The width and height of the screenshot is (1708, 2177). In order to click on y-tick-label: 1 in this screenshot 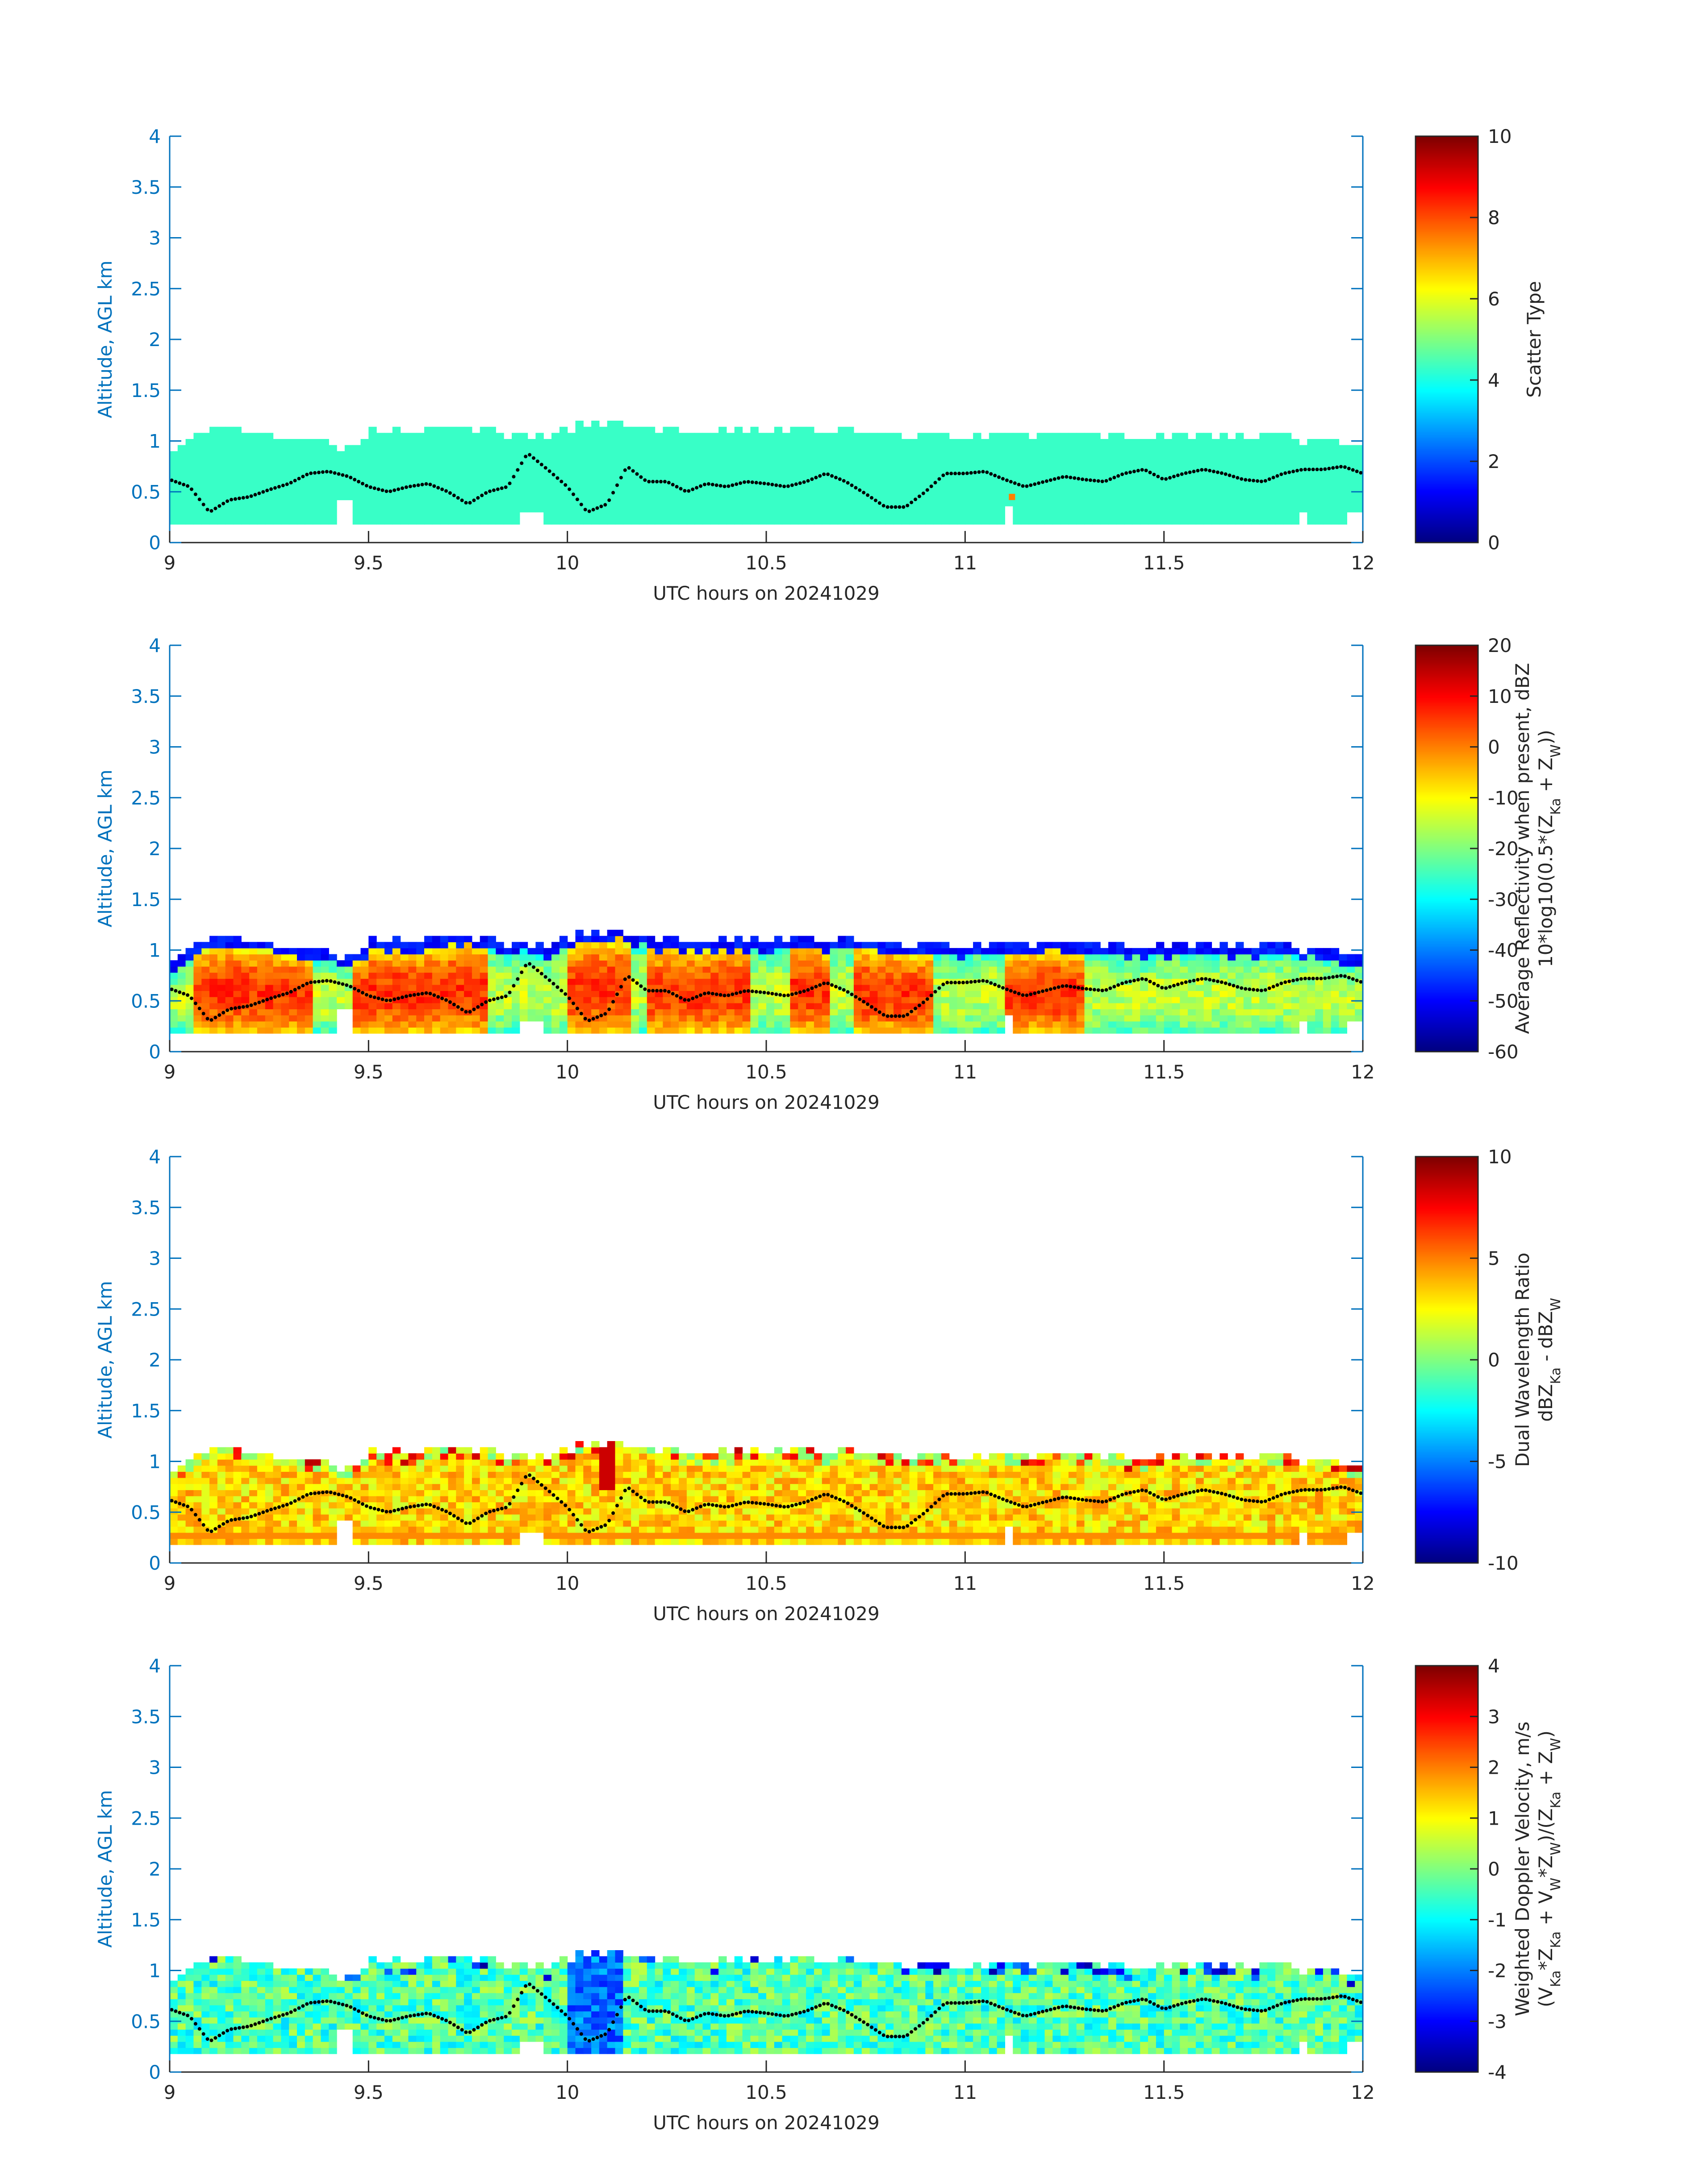, I will do `click(155, 950)`.